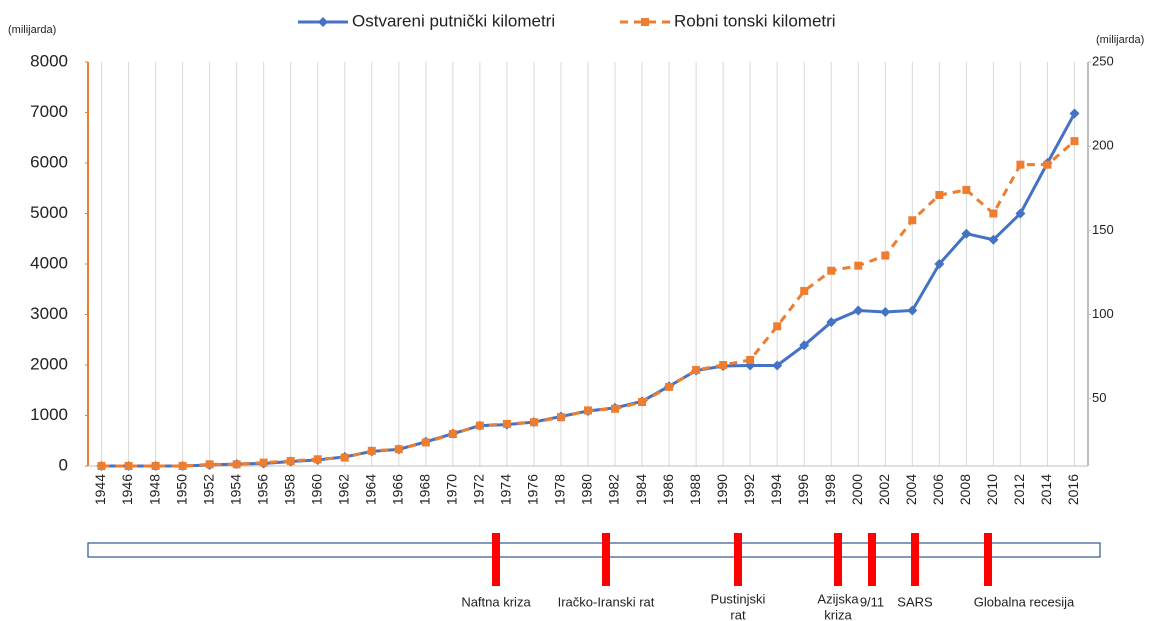 The width and height of the screenshot is (1153, 621). Describe the element at coordinates (749, 489) in the screenshot. I see `x-tick-label: 1992` at that location.